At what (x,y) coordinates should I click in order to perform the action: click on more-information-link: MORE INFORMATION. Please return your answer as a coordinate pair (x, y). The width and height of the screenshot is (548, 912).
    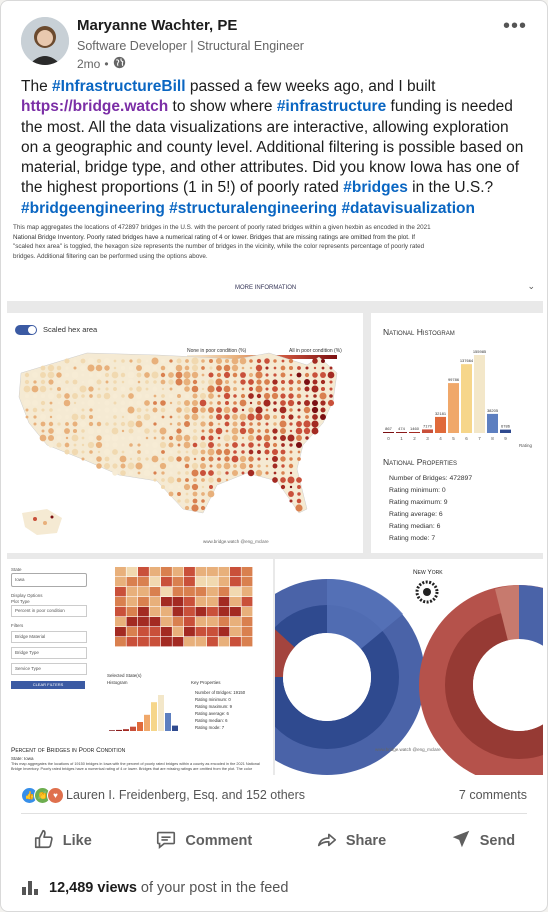
    Looking at the image, I should click on (266, 288).